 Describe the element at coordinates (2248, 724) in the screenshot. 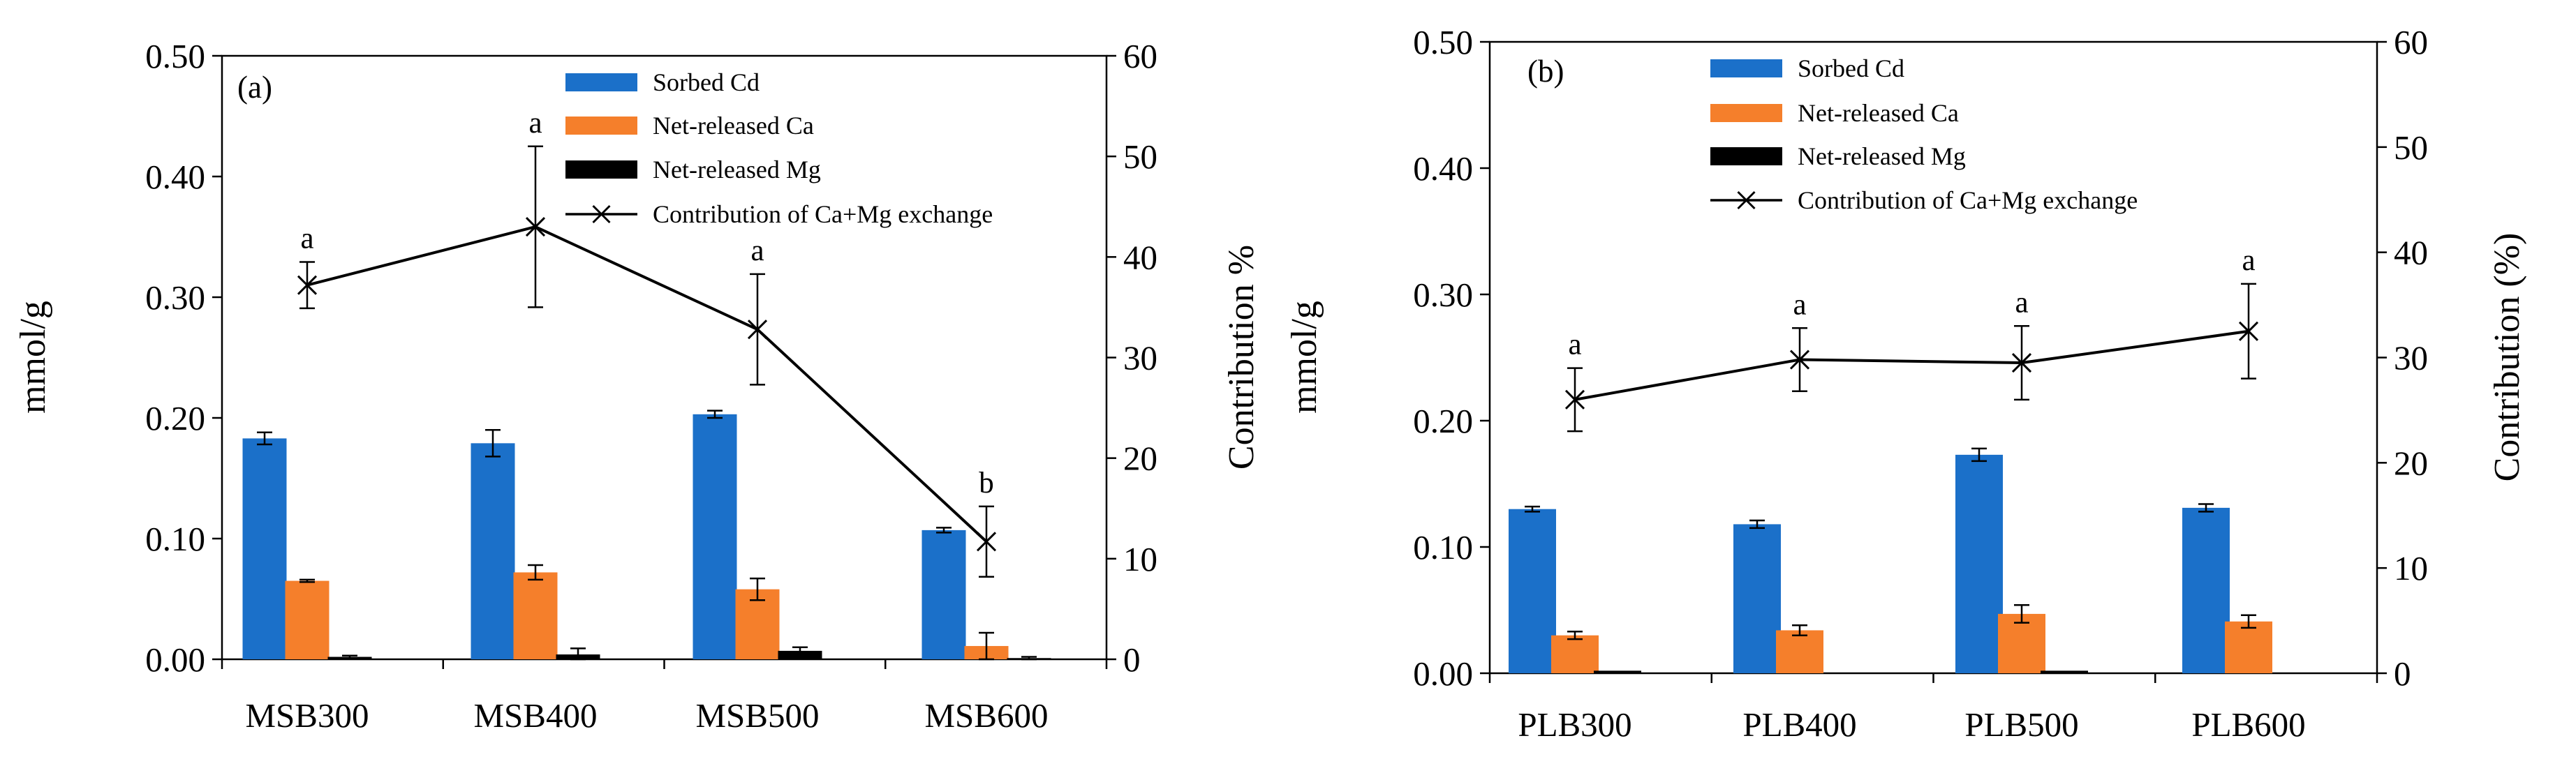

I see `panel-b-category-label: PLB600` at that location.